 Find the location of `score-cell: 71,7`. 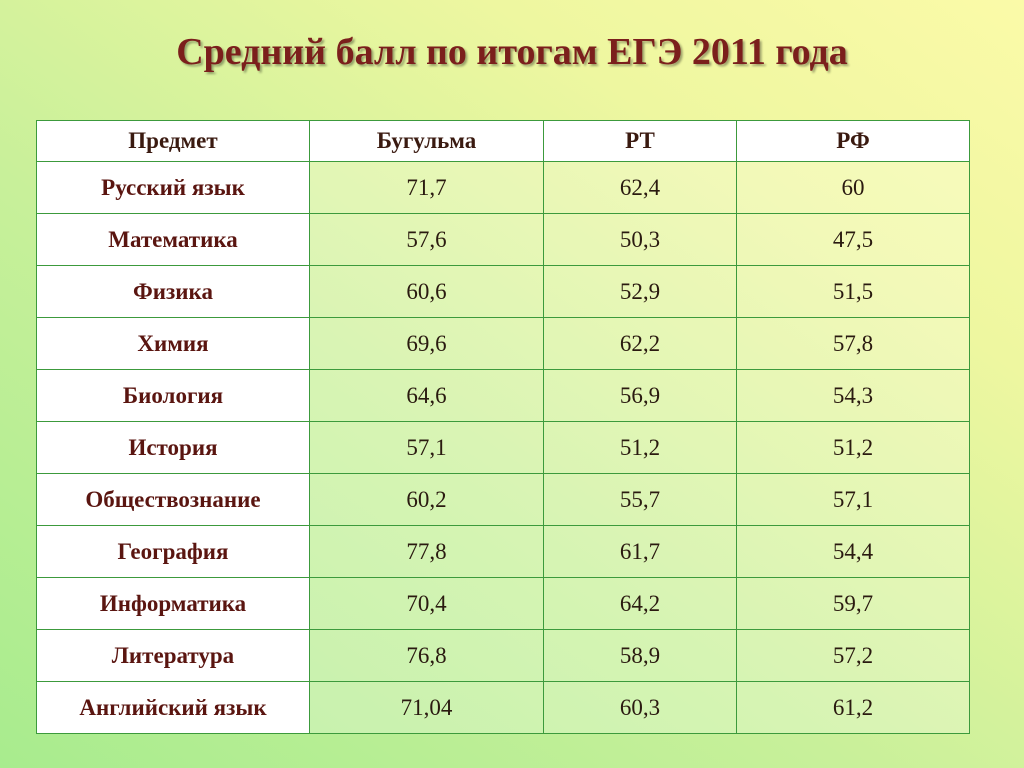

score-cell: 71,7 is located at coordinates (426, 187).